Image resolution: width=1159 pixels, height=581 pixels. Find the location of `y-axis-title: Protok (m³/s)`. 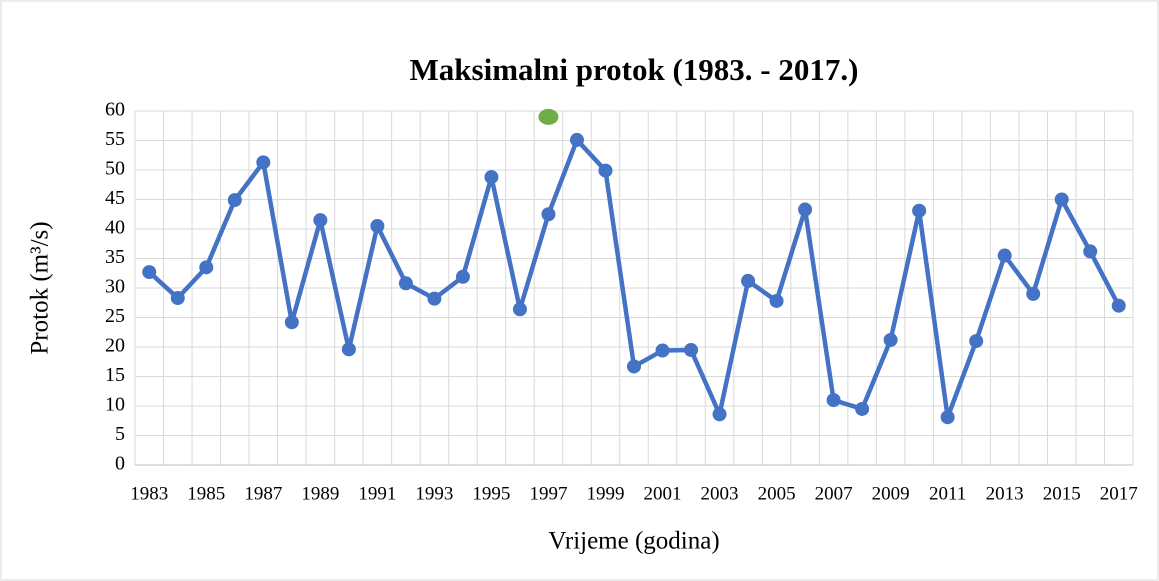

y-axis-title: Protok (m³/s) is located at coordinates (40, 287).